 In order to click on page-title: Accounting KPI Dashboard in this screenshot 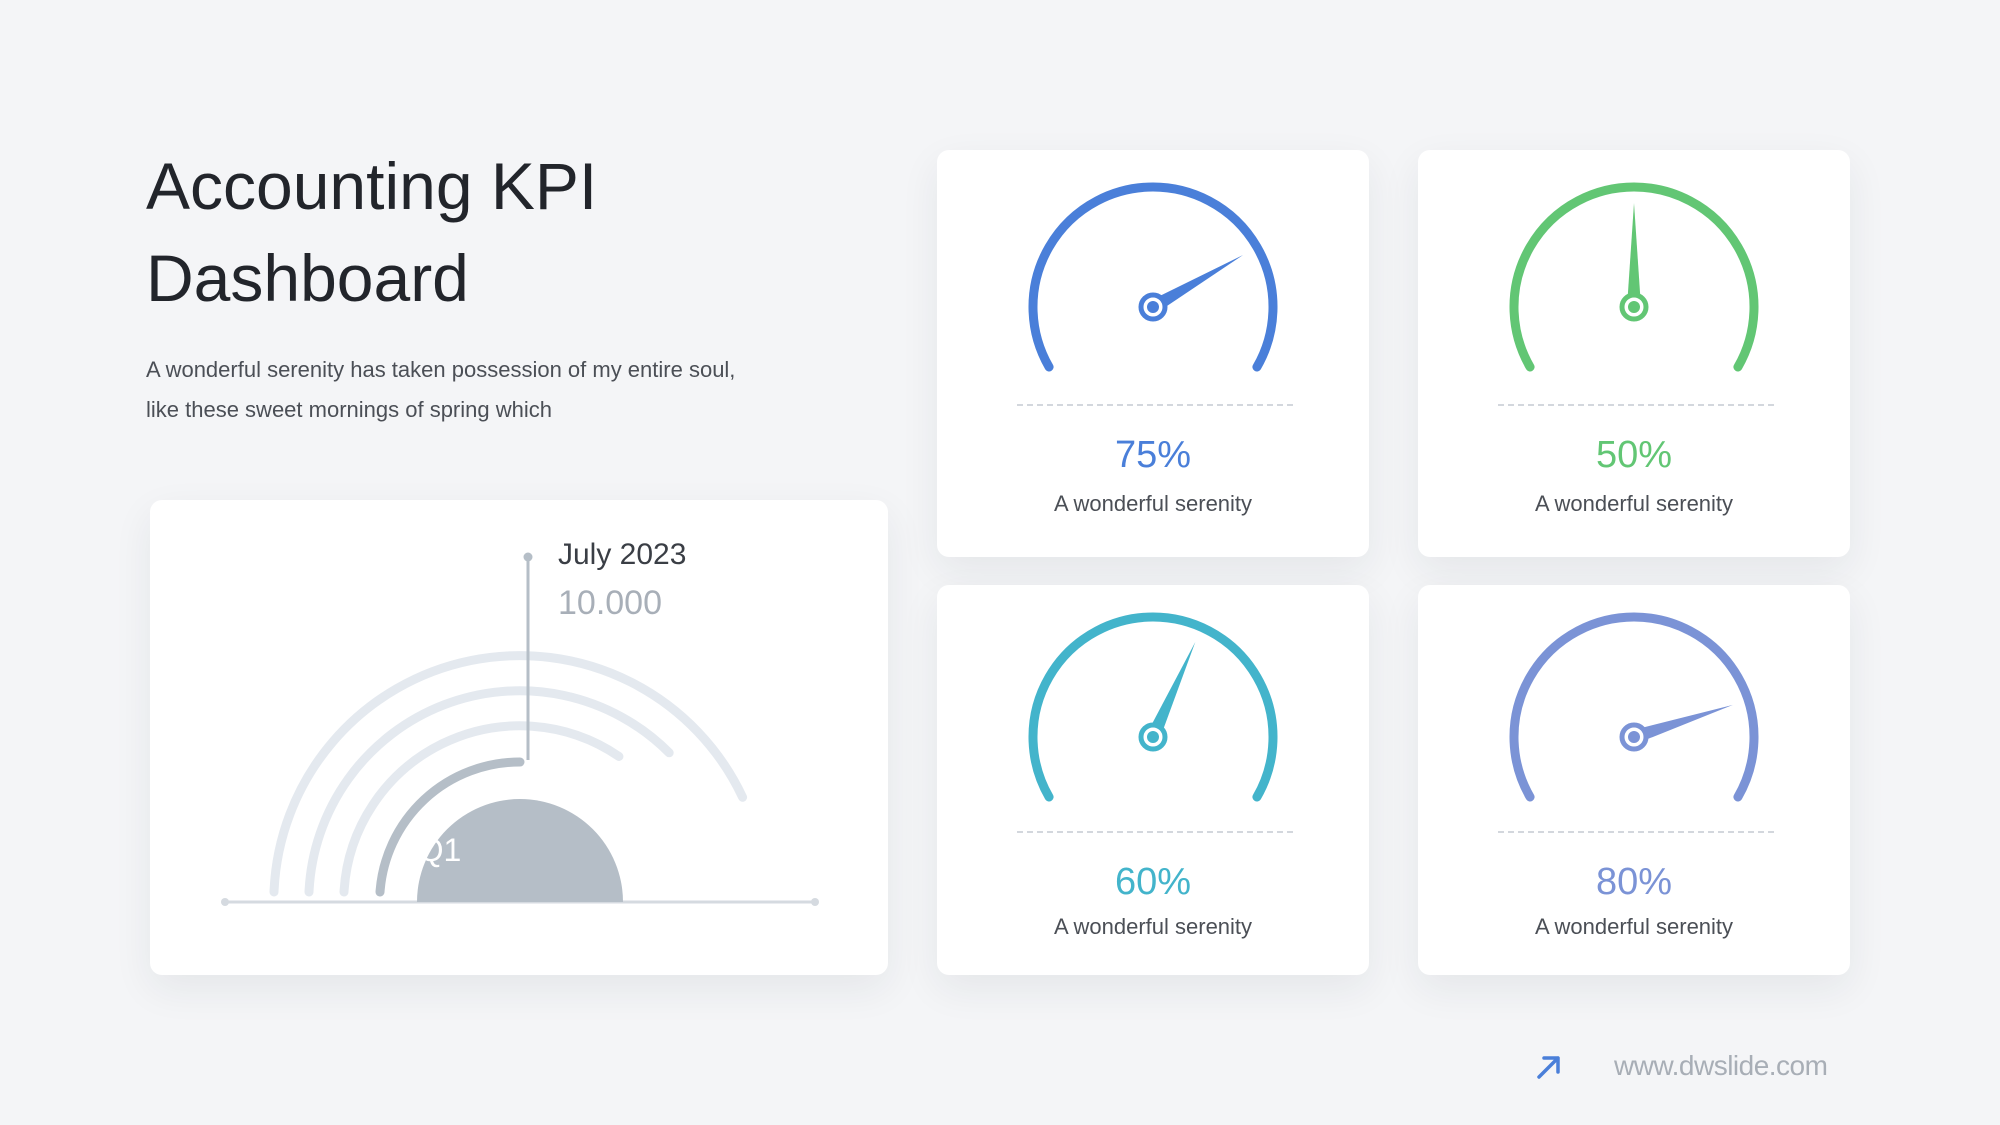, I will do `click(496, 232)`.